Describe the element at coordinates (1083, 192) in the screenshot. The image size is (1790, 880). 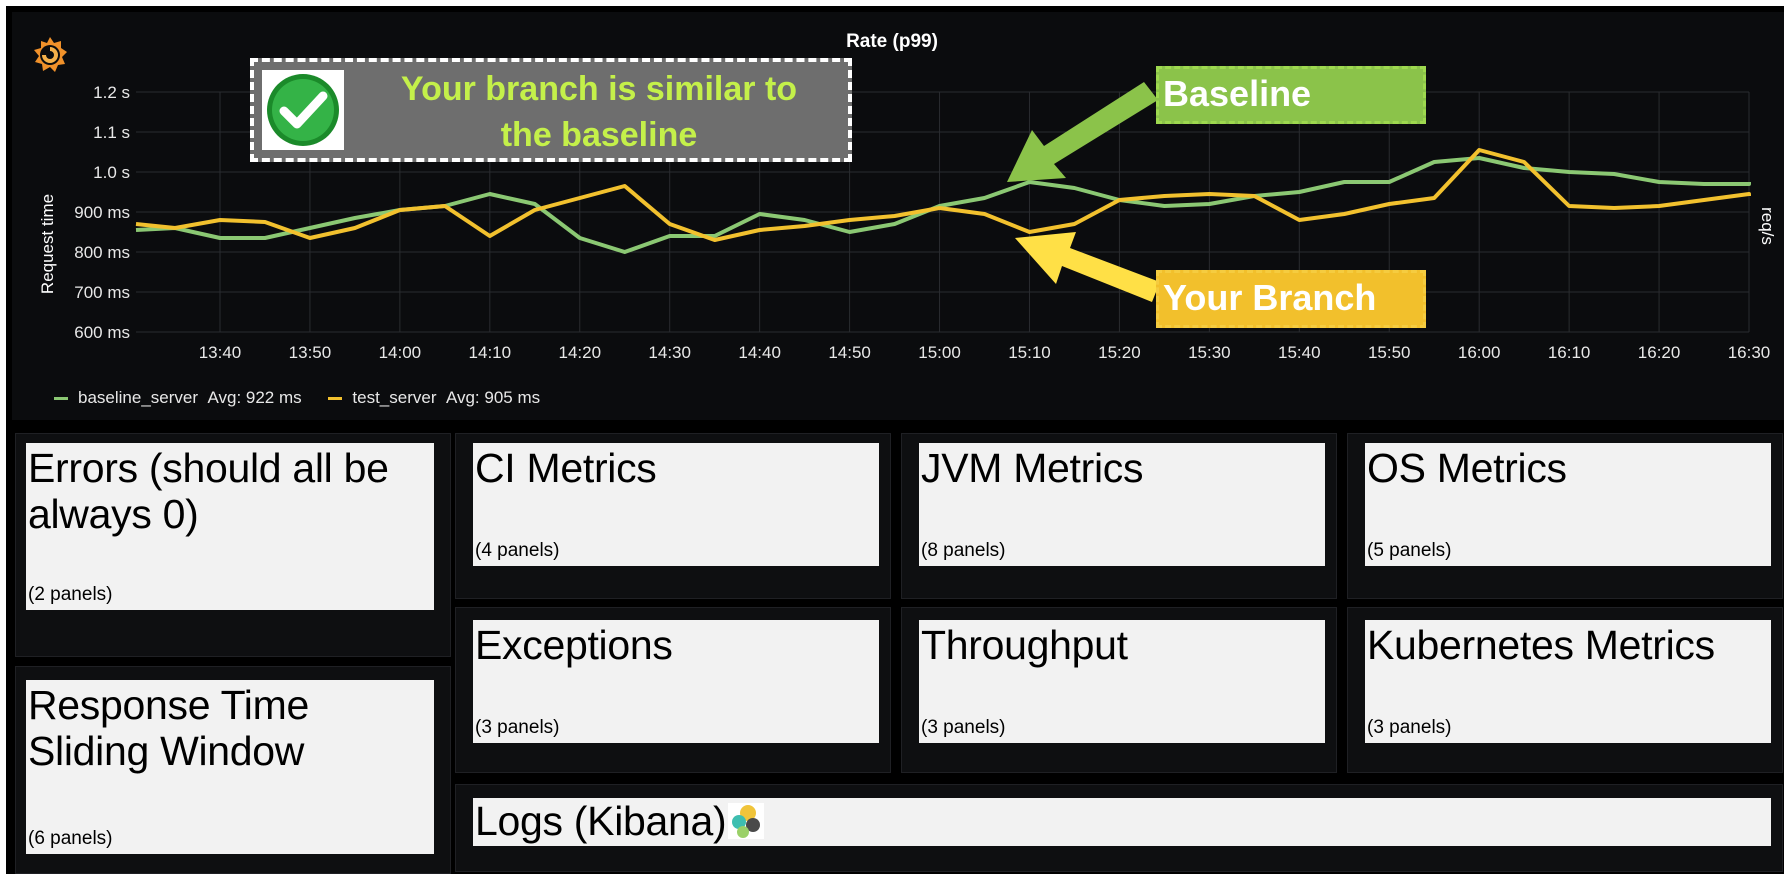
I see `annotation-arrows` at that location.